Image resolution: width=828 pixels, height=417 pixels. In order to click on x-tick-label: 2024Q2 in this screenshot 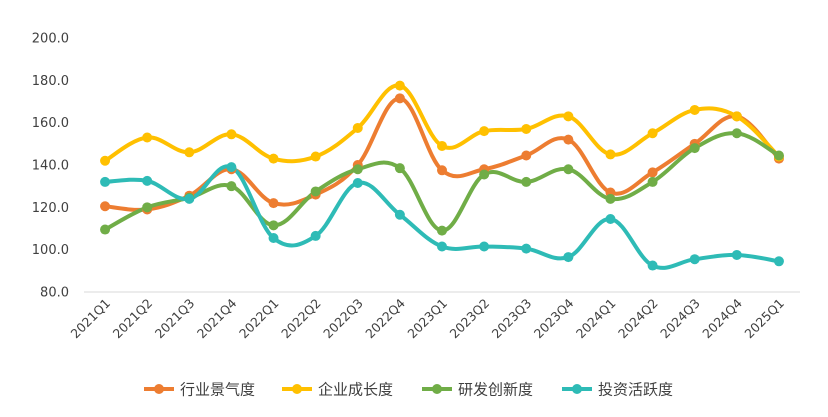, I will do `click(638, 319)`.